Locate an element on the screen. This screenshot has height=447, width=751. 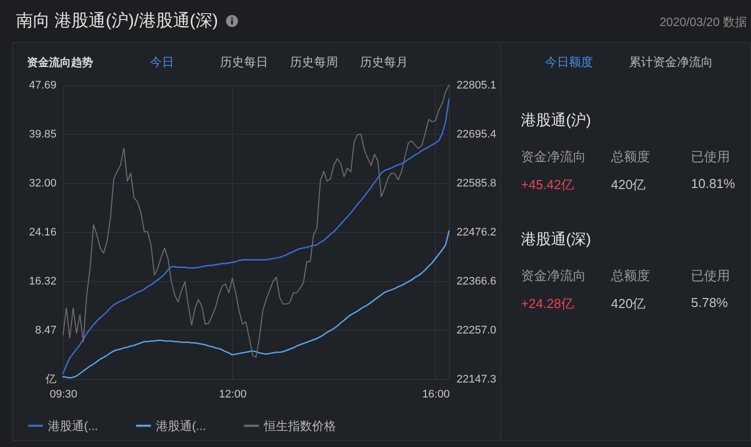
text: 2020/03/20 数据 is located at coordinates (703, 22).